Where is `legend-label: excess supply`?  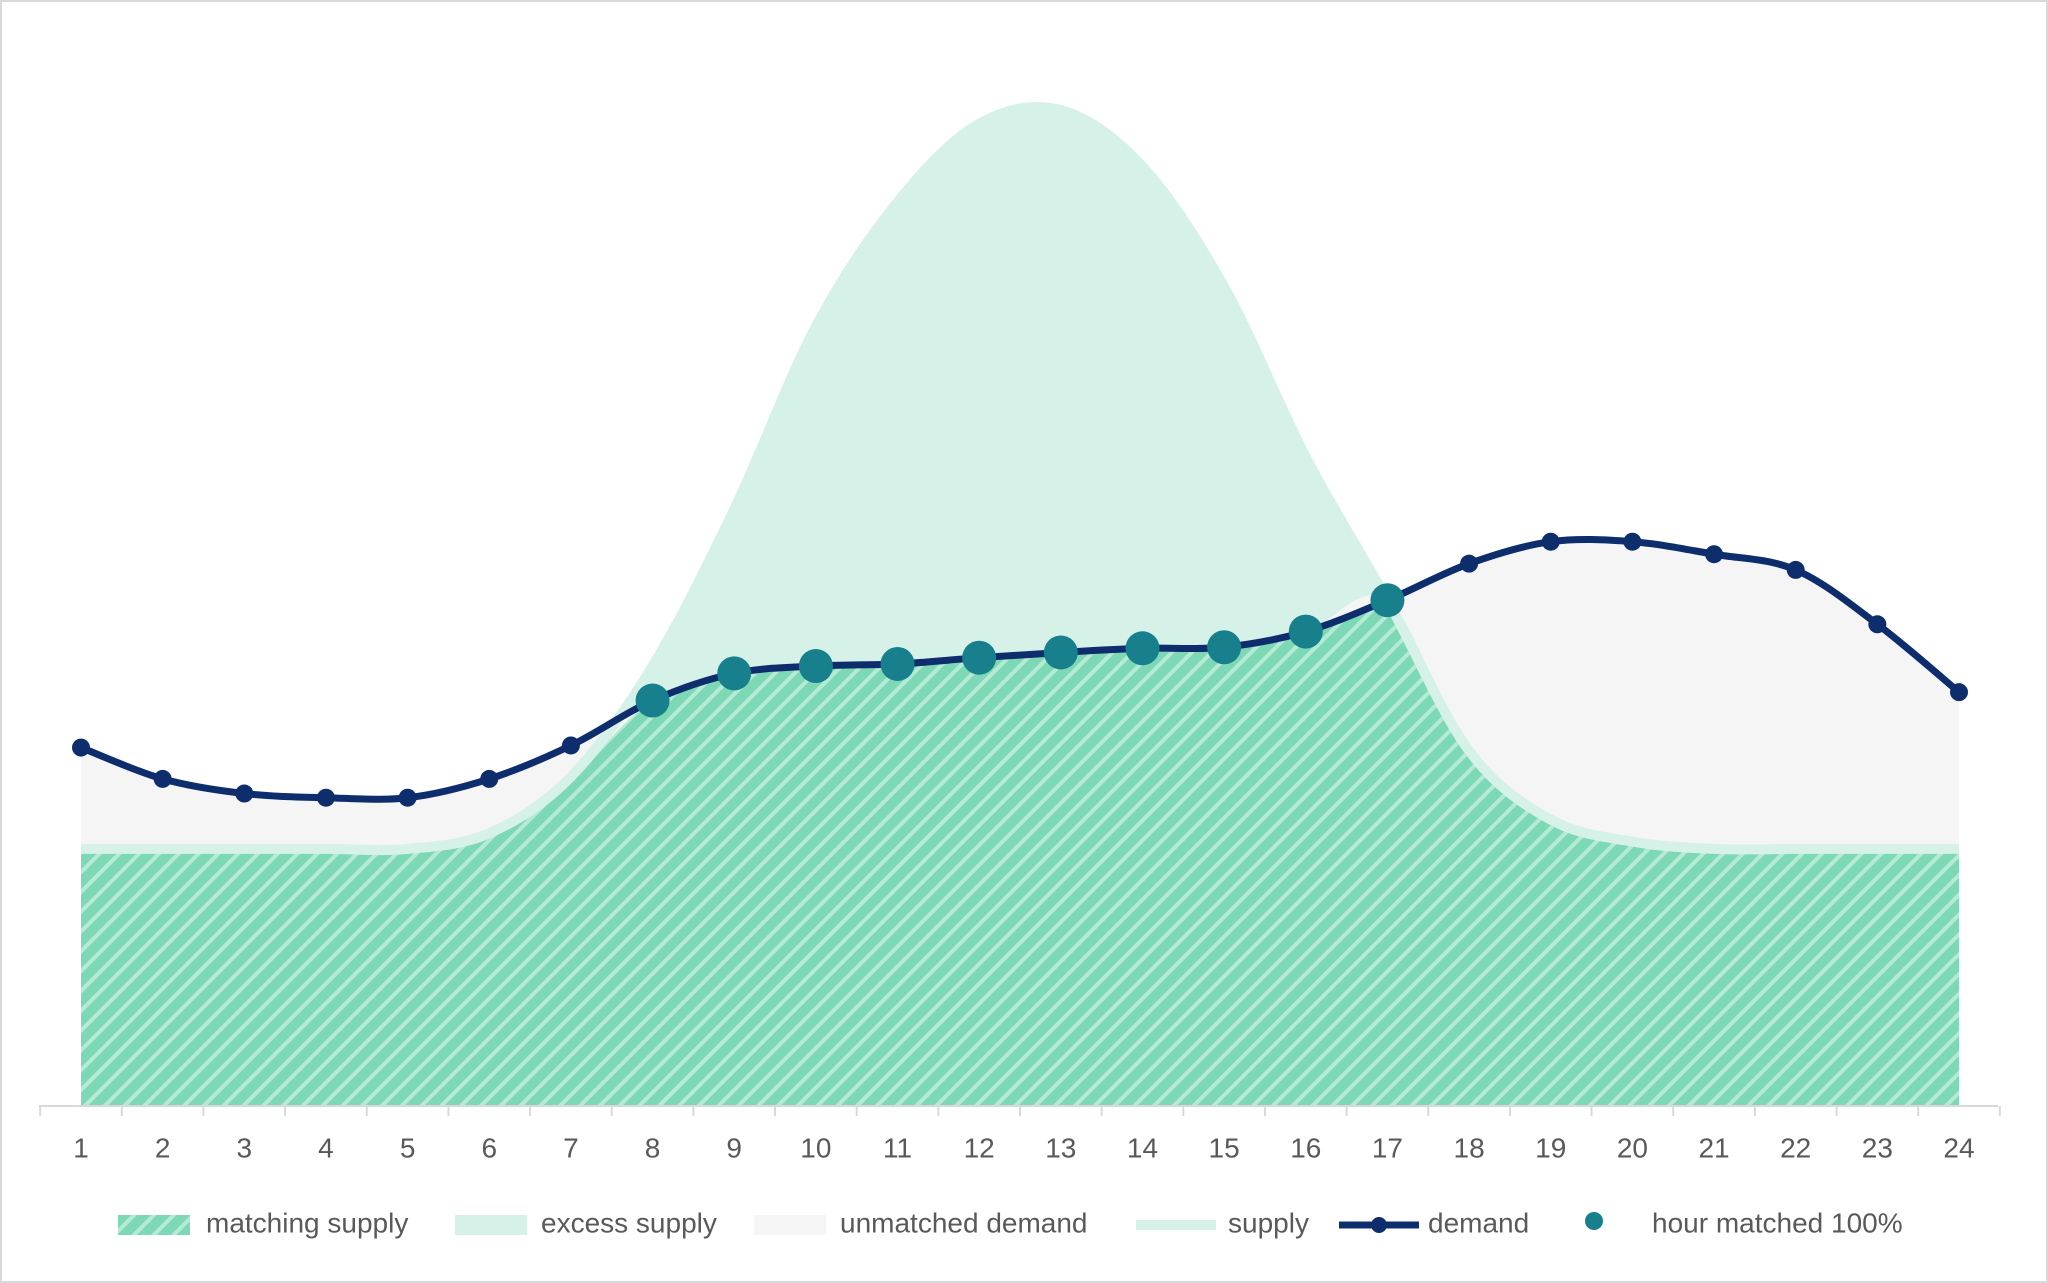 legend-label: excess supply is located at coordinates (629, 1222).